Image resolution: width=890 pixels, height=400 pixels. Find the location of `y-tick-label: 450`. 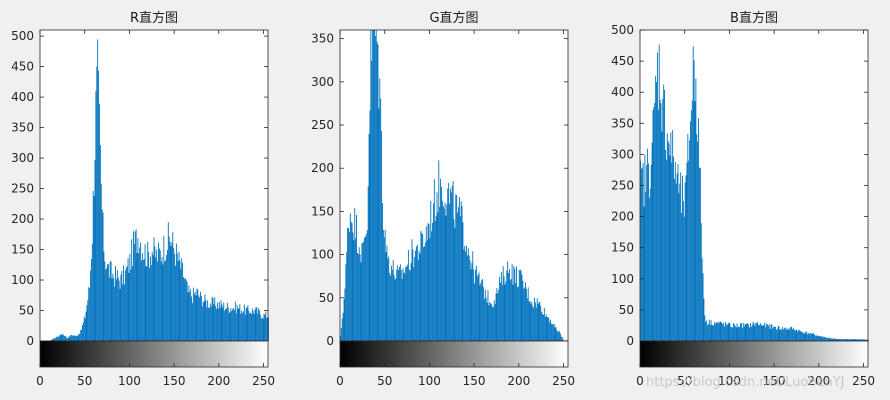

y-tick-label: 450 is located at coordinates (22, 67).